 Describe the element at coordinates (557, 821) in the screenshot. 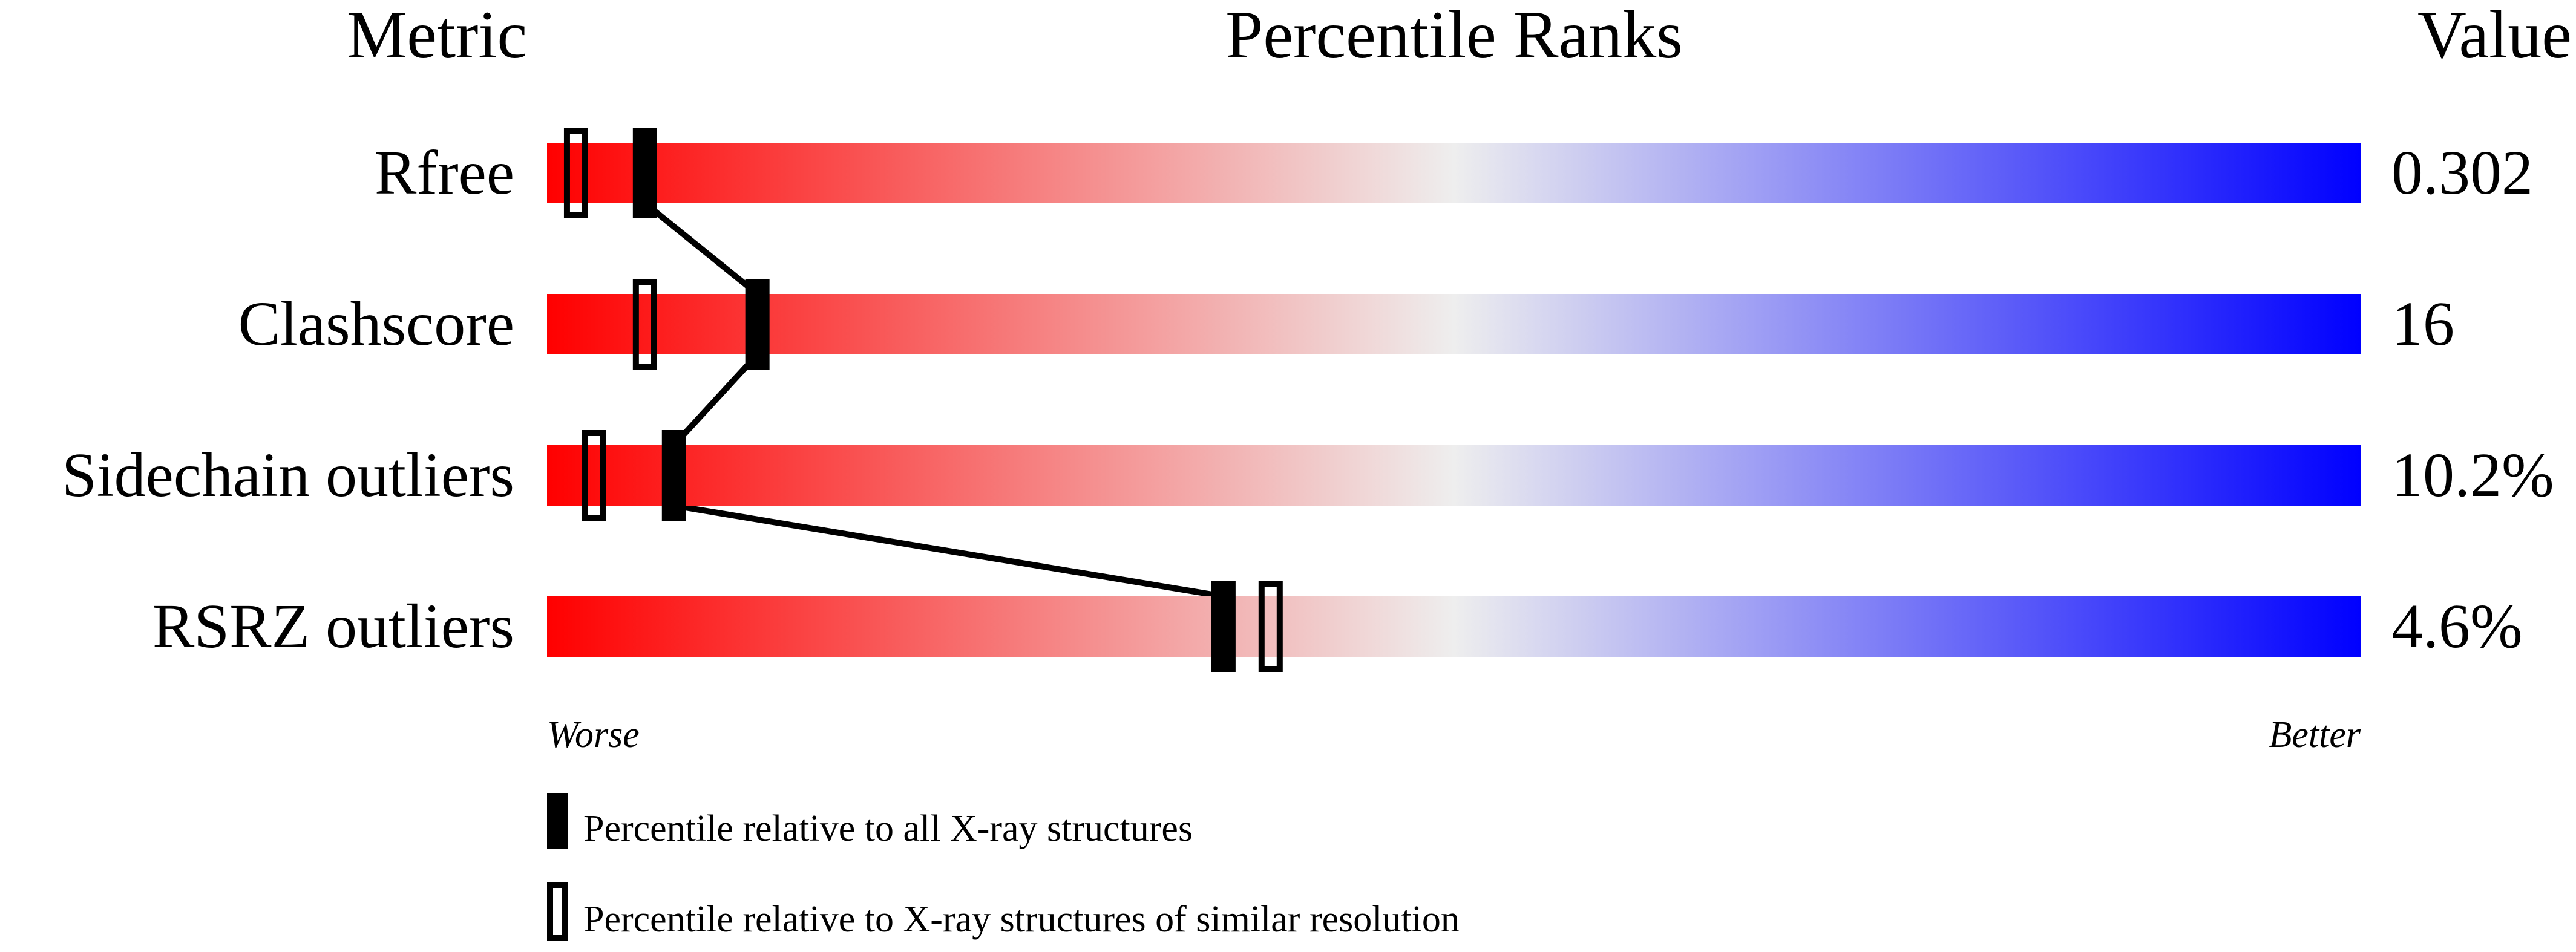

I see `legend-filled-marker` at that location.